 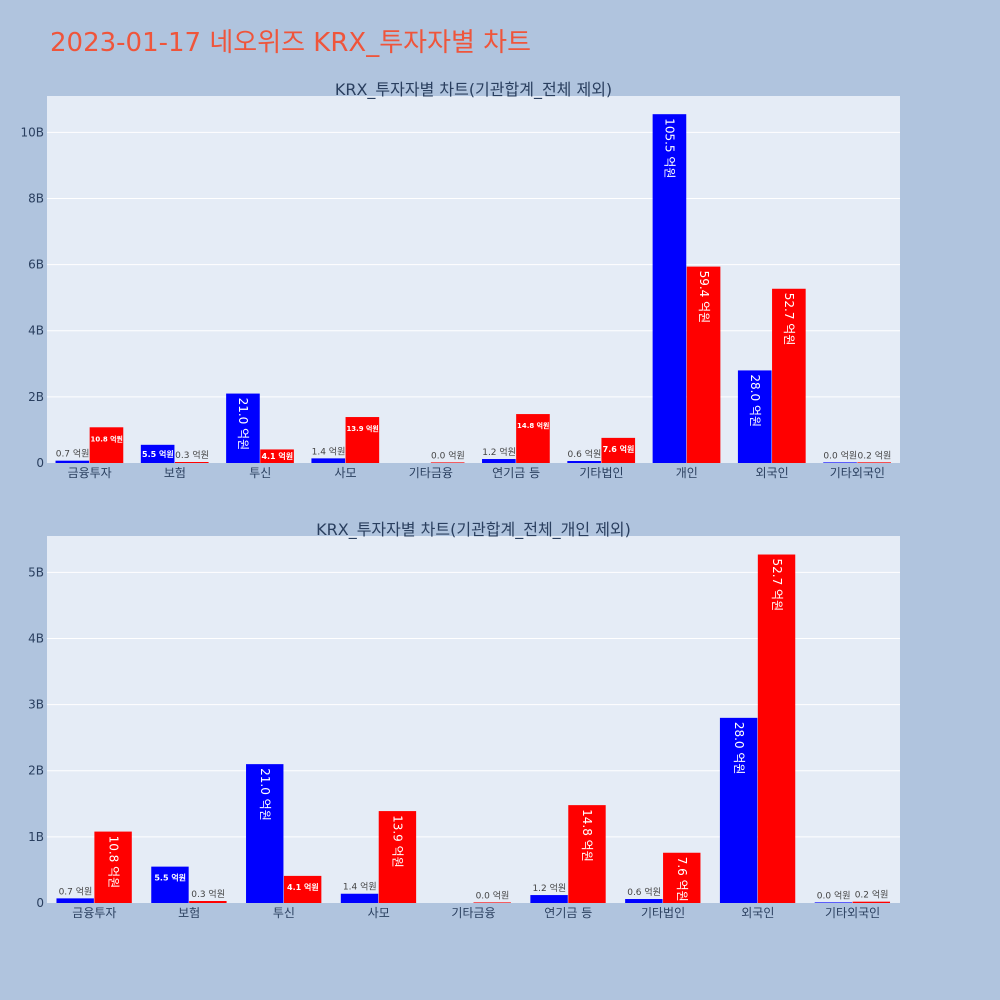 I want to click on chart-title: KRX_투자자별 차트(기관합계_전체 제외), so click(x=473, y=90).